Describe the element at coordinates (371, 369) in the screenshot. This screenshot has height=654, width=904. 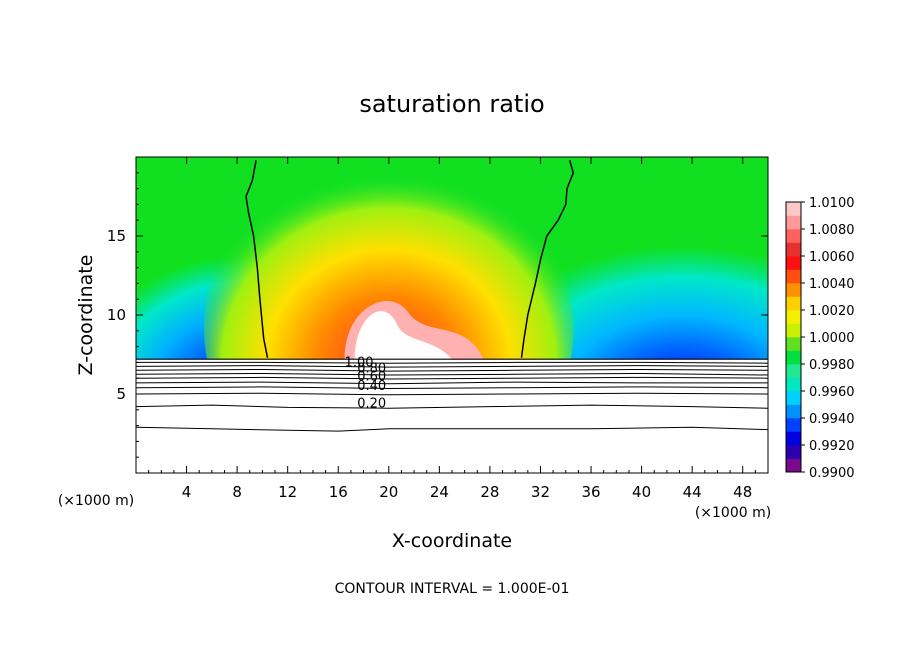
I see `contour-label: 0.80` at that location.